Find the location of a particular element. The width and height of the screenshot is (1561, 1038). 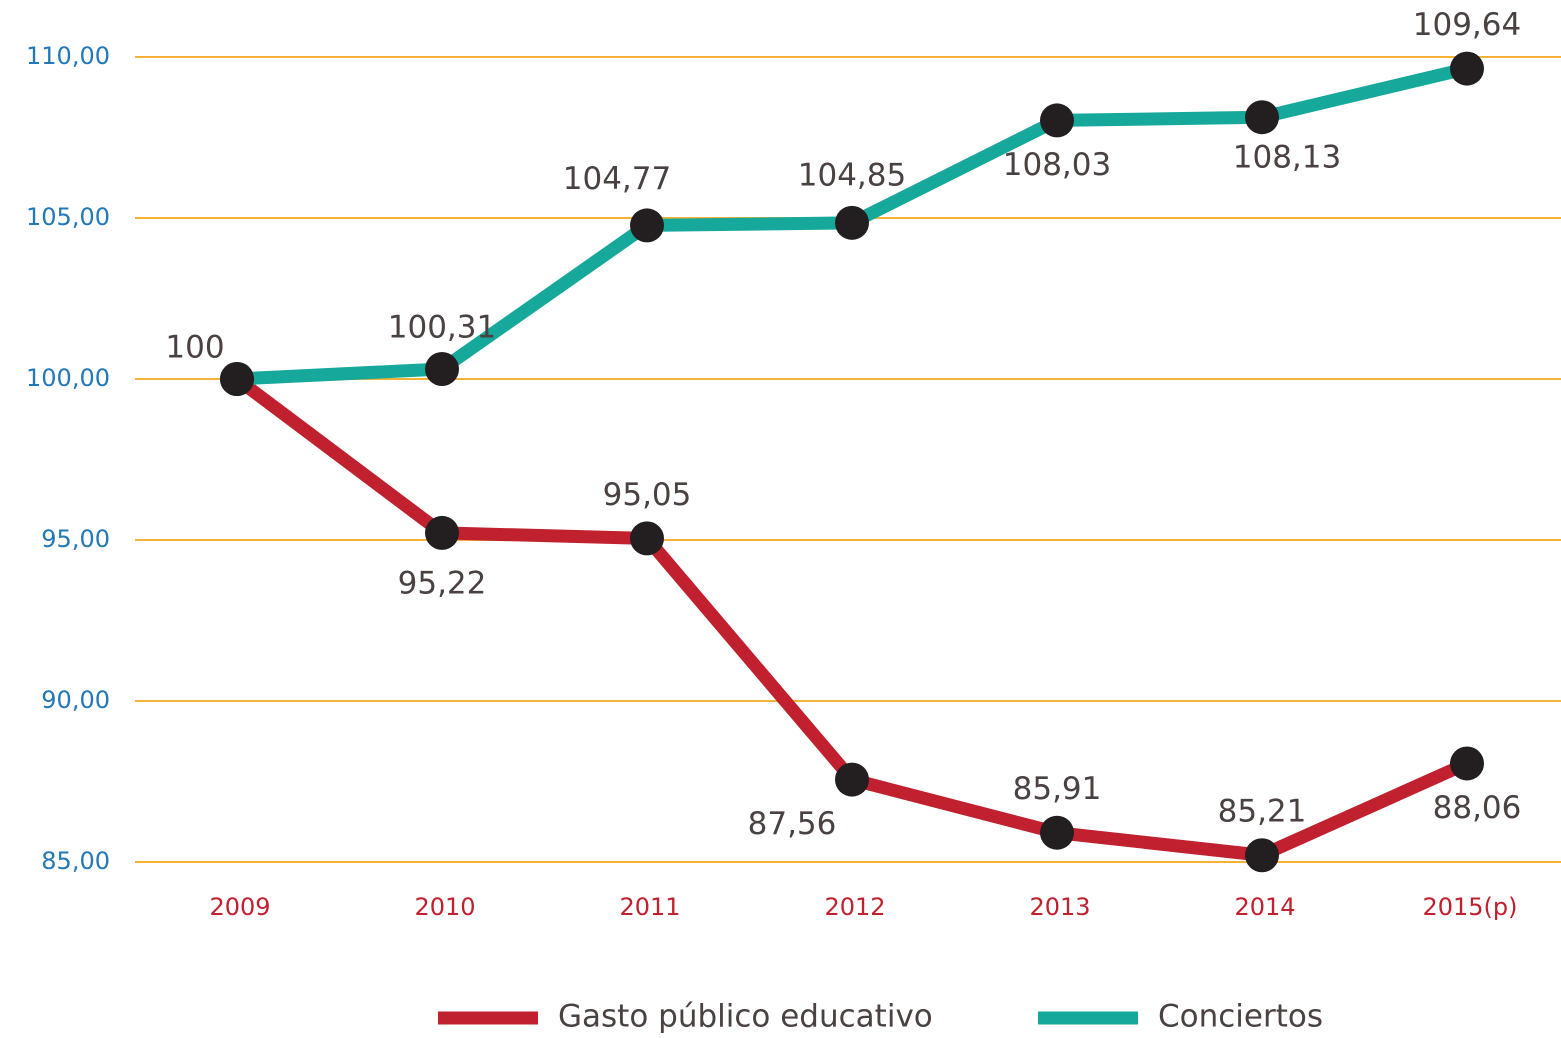

y-tick-label: 105,00 is located at coordinates (68, 217).